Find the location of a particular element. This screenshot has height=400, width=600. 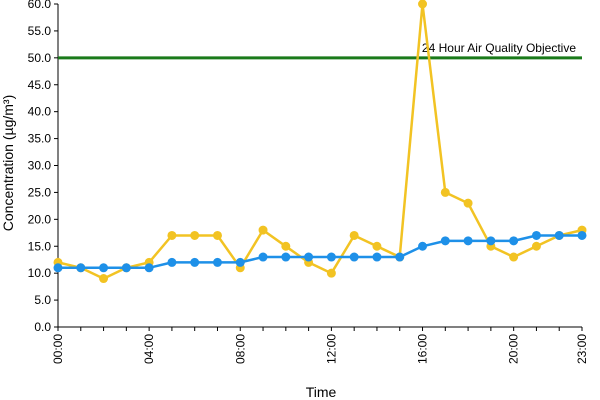

x-tick-label: 00:00 is located at coordinates (58, 349).